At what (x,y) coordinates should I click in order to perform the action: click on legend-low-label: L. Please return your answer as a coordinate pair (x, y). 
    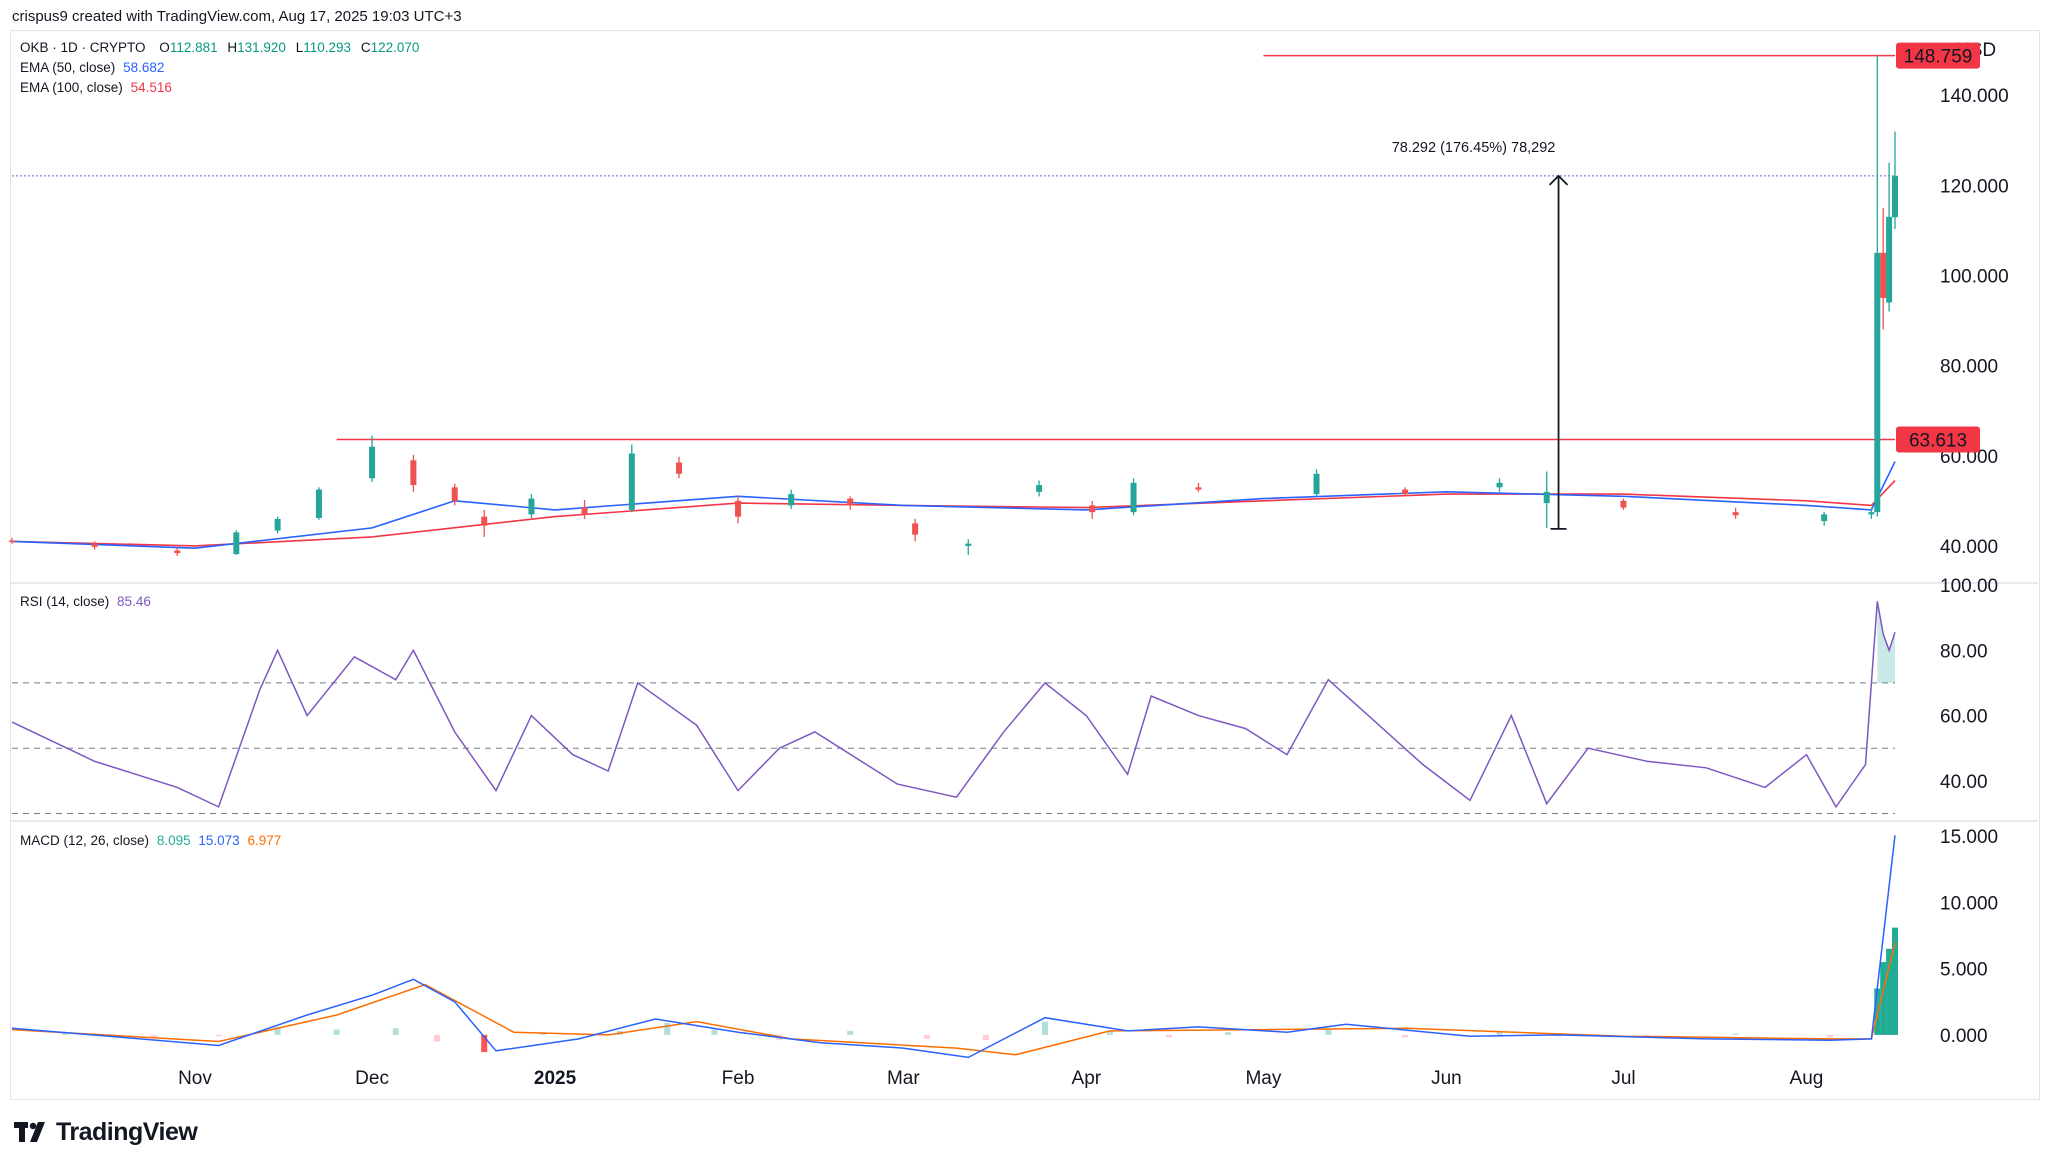
    Looking at the image, I should click on (299, 47).